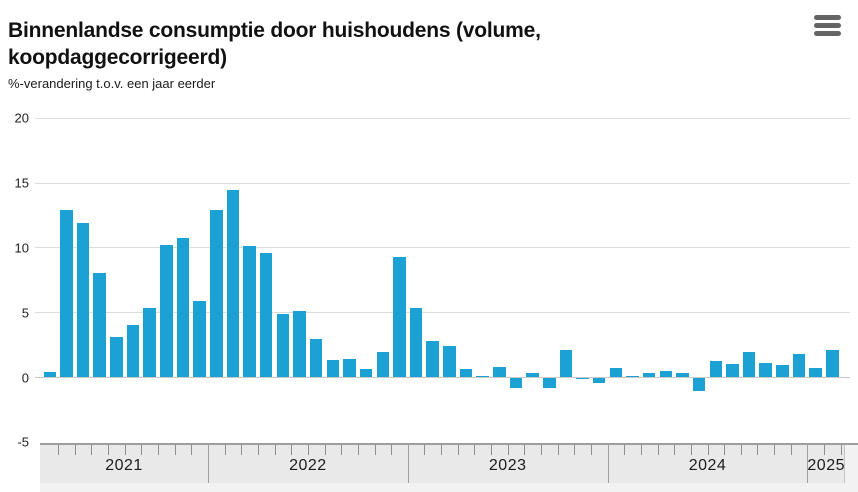 This screenshot has width=858, height=492. Describe the element at coordinates (442, 464) in the screenshot. I see `timeline-axis: 2021 2022 2023 2024 2025` at that location.